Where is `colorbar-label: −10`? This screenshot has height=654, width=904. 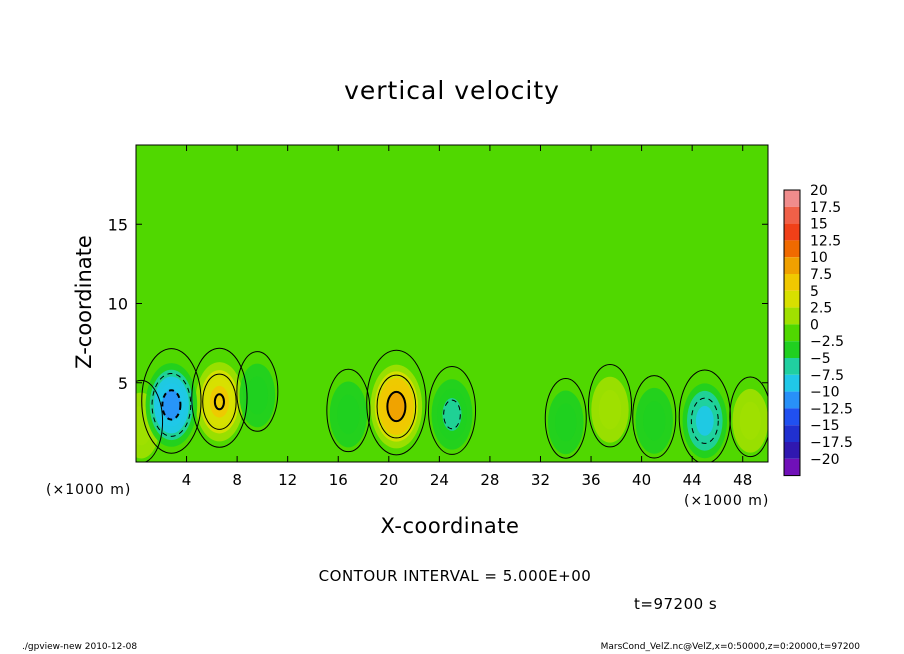
colorbar-label: −10 is located at coordinates (825, 393).